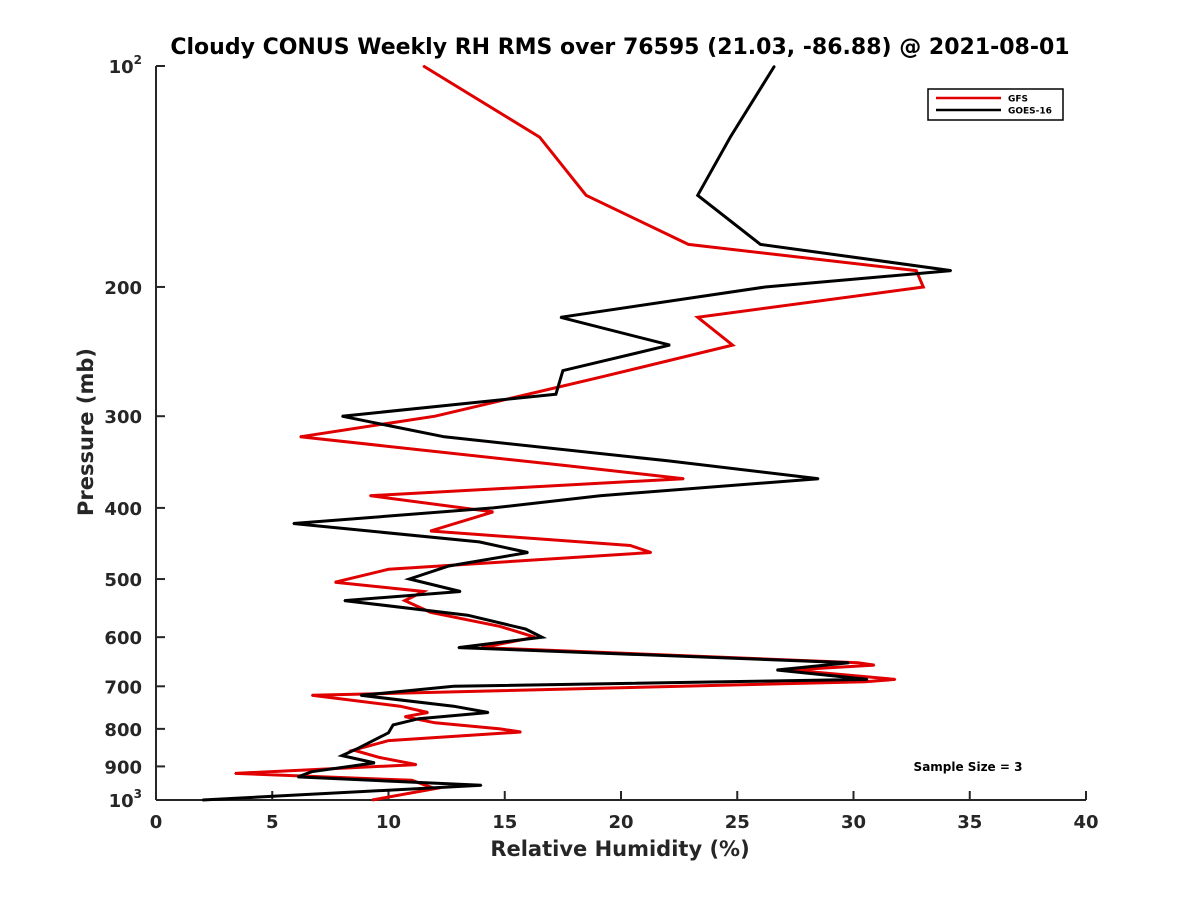 The image size is (1200, 900). I want to click on legend-box, so click(995, 104).